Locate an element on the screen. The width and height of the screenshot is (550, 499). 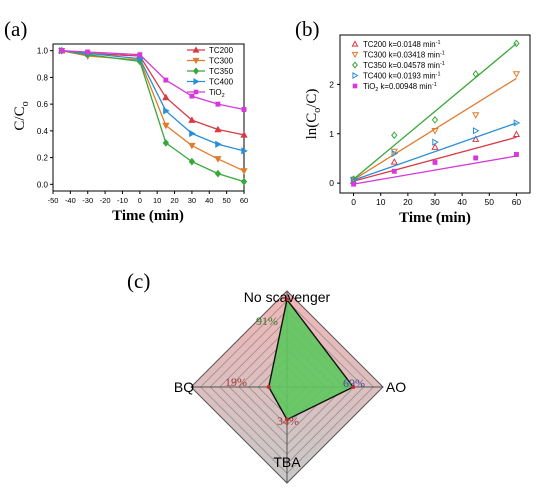
panel-a-legend-label-tc300: TC300 is located at coordinates (221, 61).